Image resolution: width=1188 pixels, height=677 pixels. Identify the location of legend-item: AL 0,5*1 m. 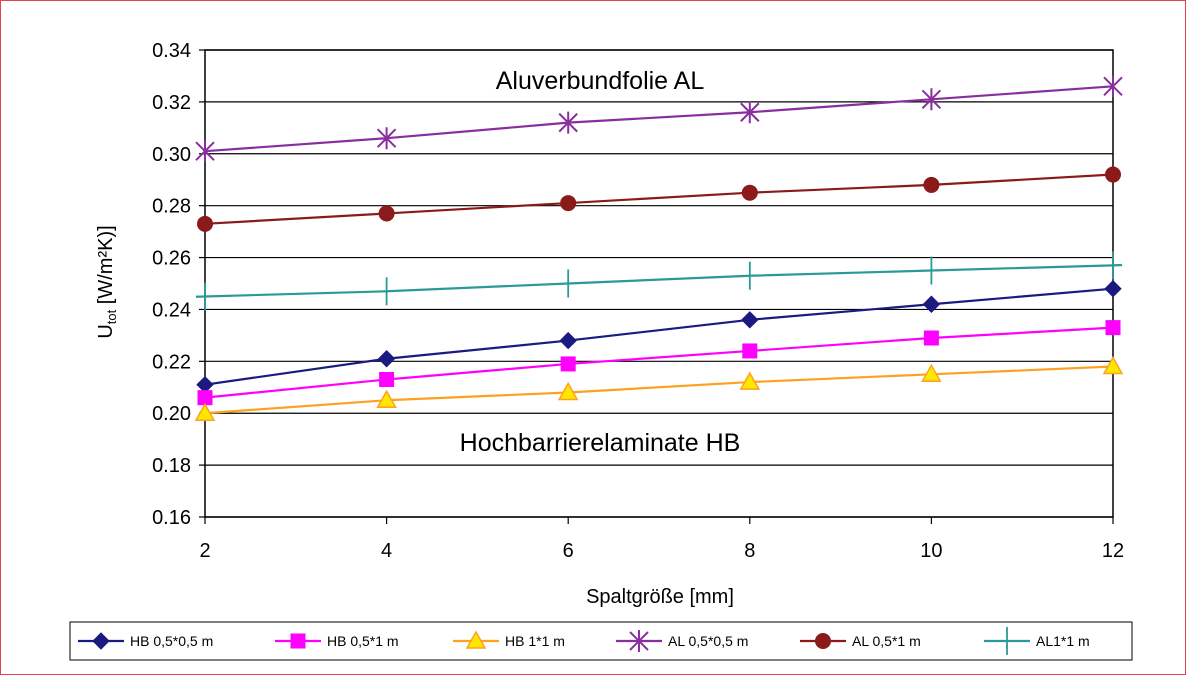
(860, 641).